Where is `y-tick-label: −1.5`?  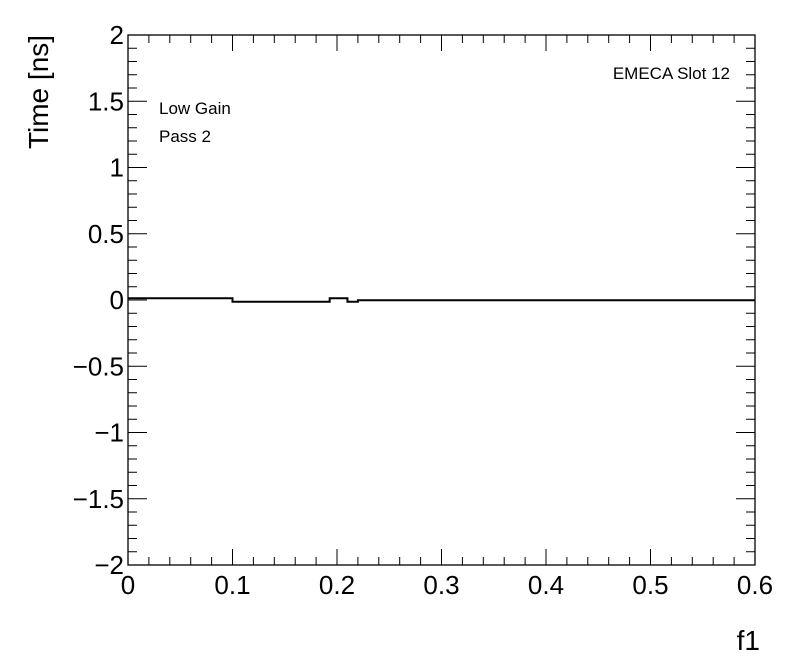 y-tick-label: −1.5 is located at coordinates (98, 499).